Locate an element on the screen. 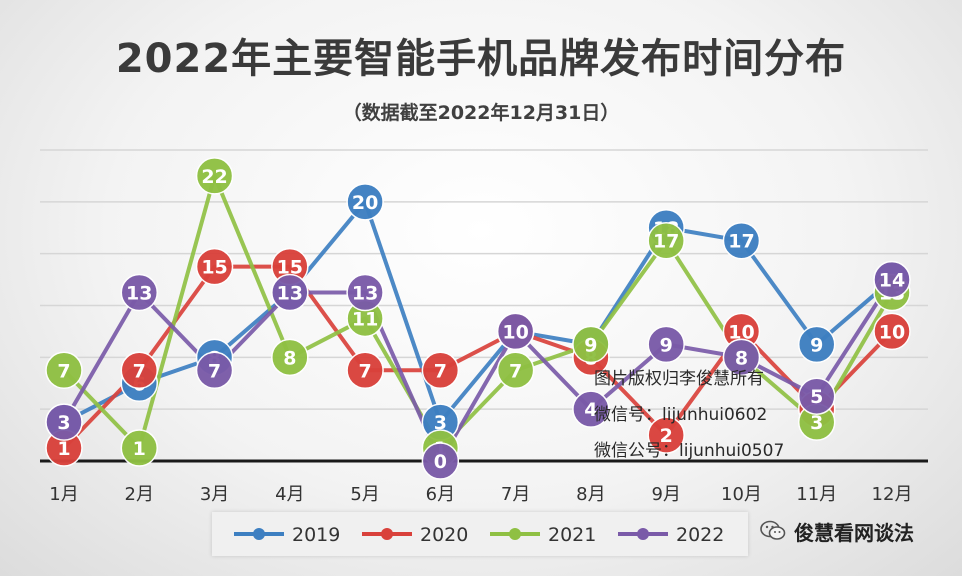 This screenshot has width=962, height=576. data-point-2021: 11 is located at coordinates (365, 318).